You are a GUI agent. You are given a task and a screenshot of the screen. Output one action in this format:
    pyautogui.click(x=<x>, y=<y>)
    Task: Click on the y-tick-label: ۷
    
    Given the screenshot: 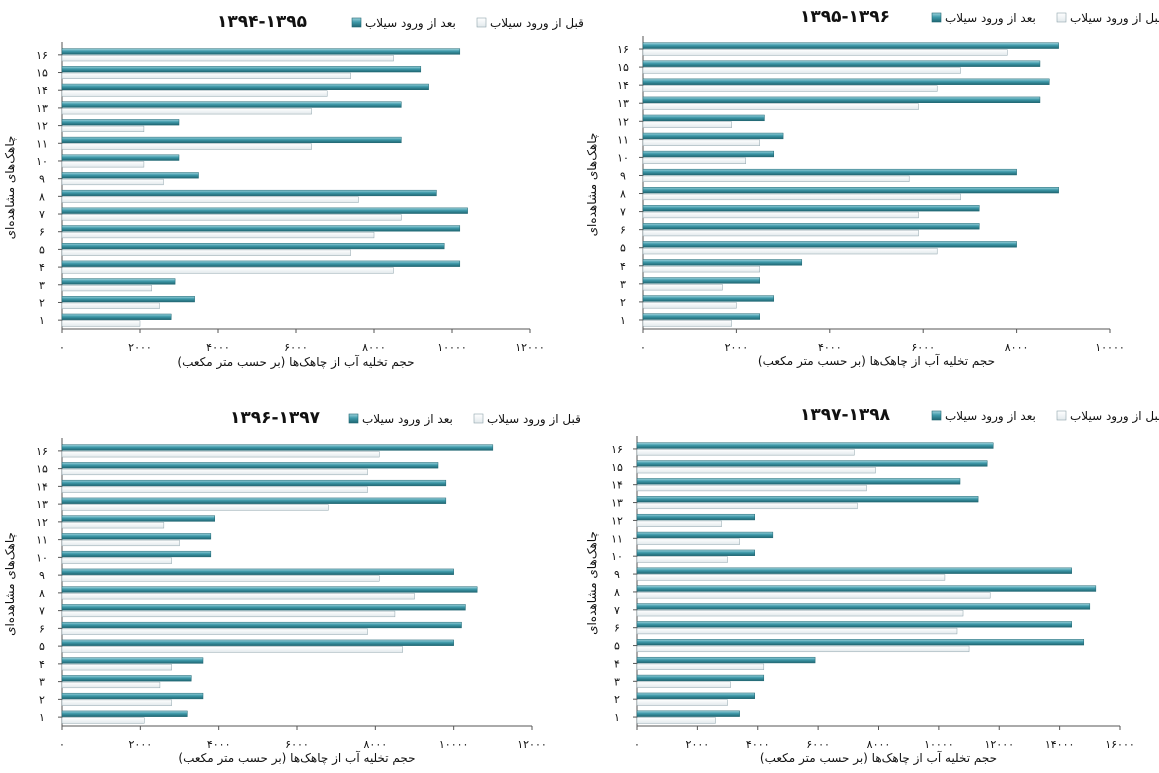 What is the action you would take?
    pyautogui.click(x=617, y=610)
    